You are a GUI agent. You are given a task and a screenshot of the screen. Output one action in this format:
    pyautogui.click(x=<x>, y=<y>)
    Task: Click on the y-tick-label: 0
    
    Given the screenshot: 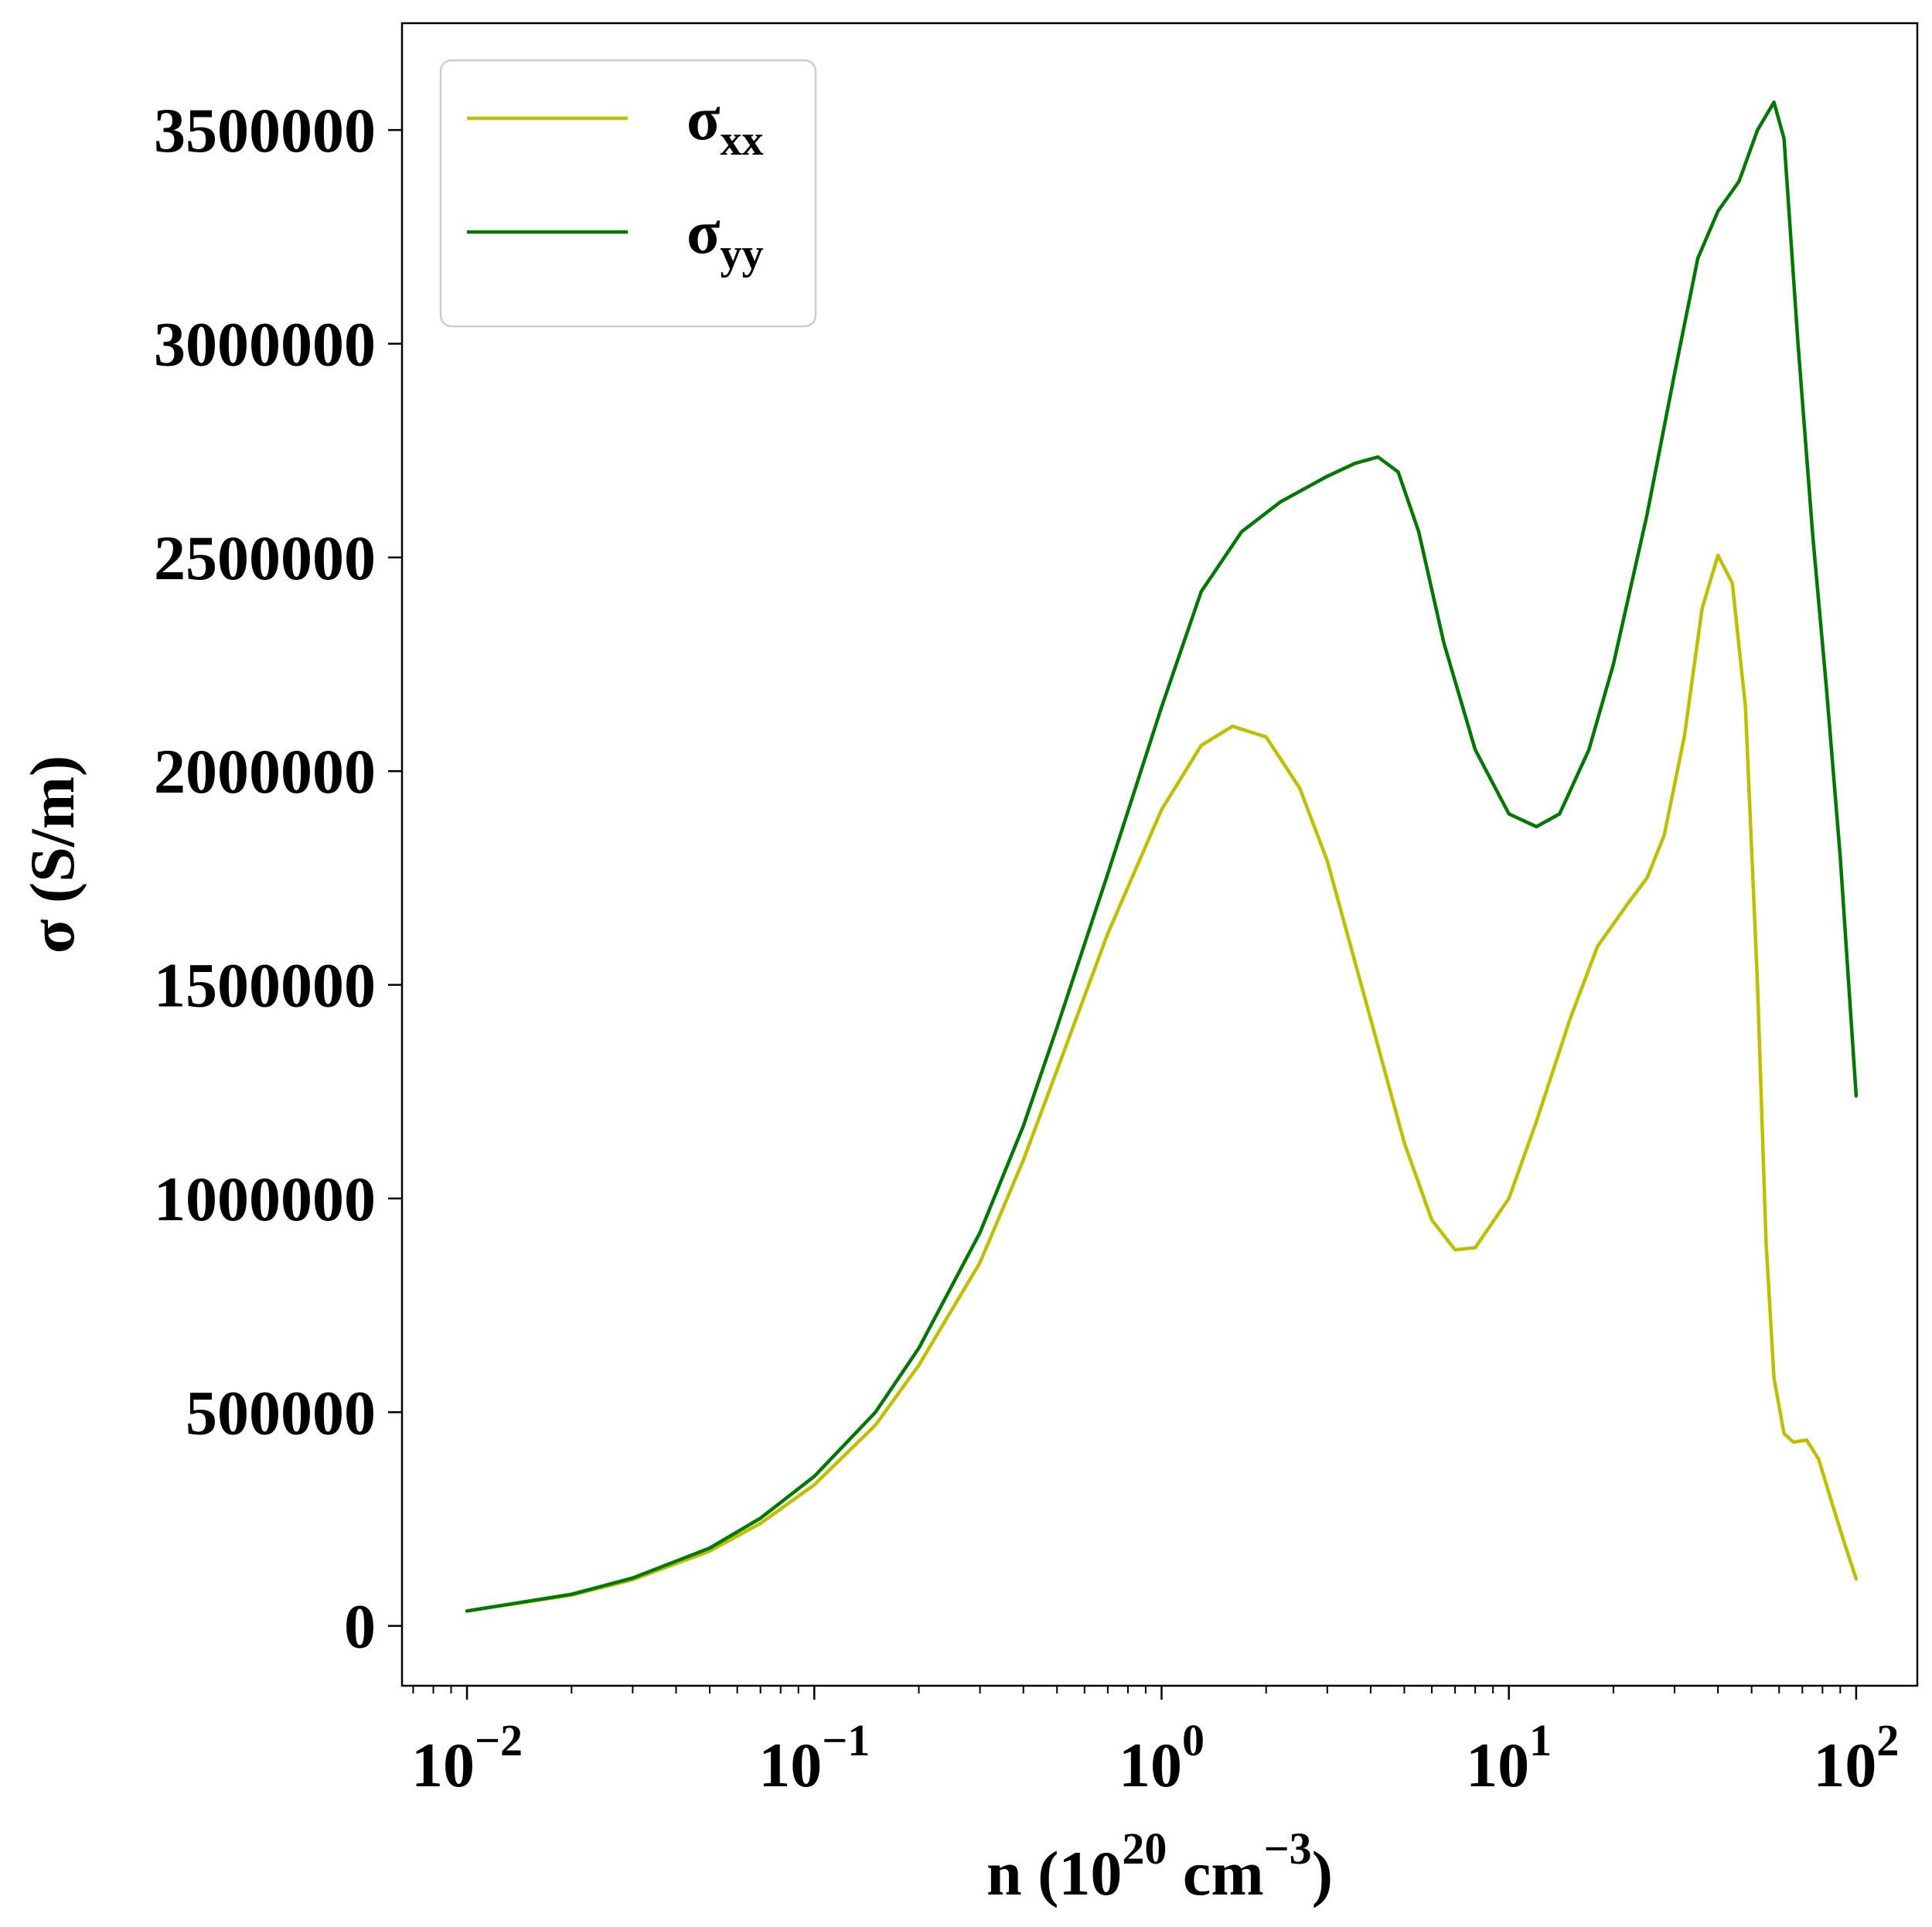 What is the action you would take?
    pyautogui.click(x=360, y=1626)
    